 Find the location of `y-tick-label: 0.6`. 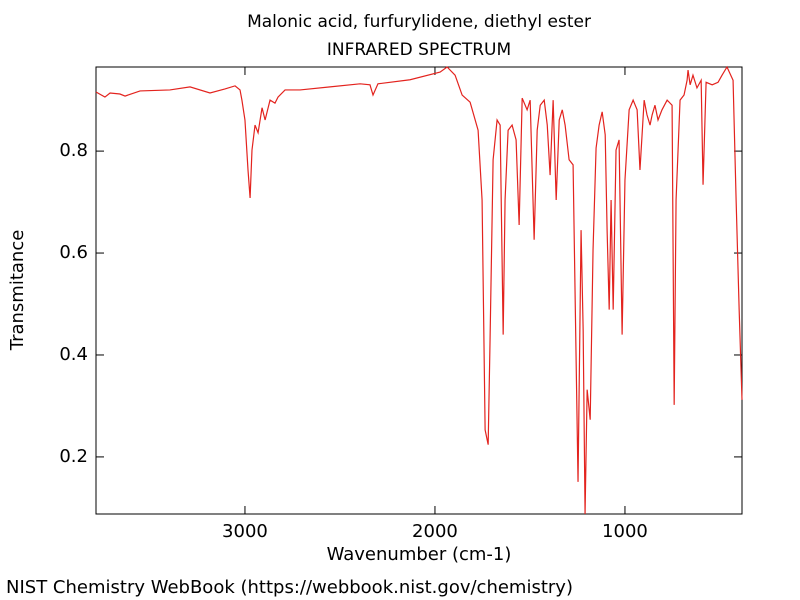

y-tick-label: 0.6 is located at coordinates (73, 252).